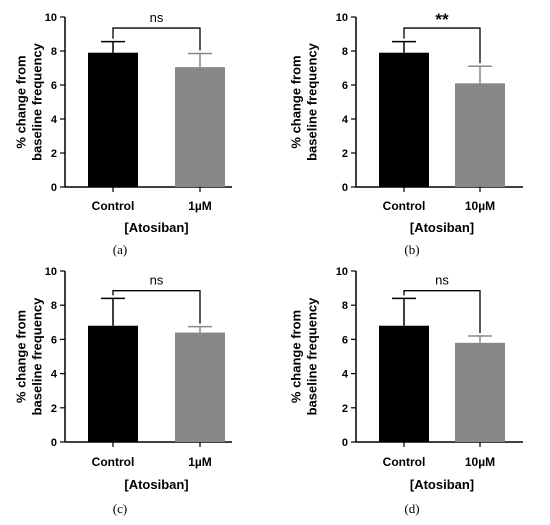  What do you see at coordinates (120, 508) in the screenshot?
I see `panel-letter: (c)` at bounding box center [120, 508].